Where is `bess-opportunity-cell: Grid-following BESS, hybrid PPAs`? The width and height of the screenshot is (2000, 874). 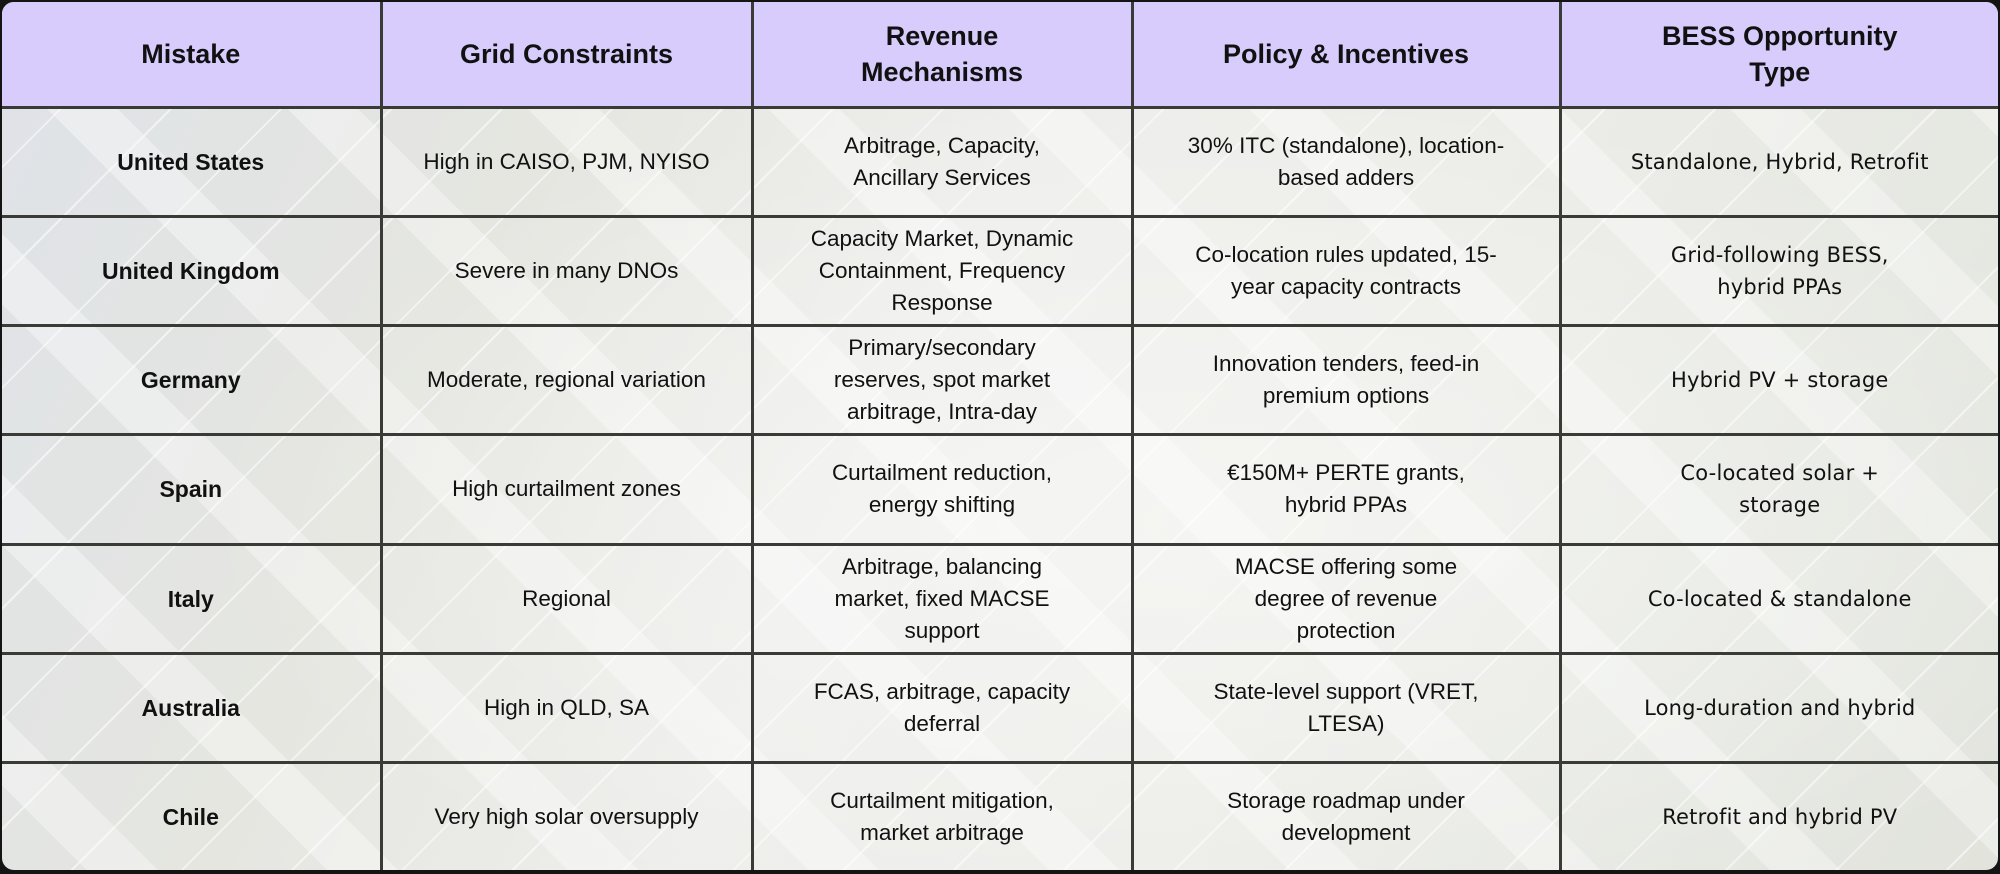
bess-opportunity-cell: Grid-following BESS, hybrid PPAs is located at coordinates (1778, 271).